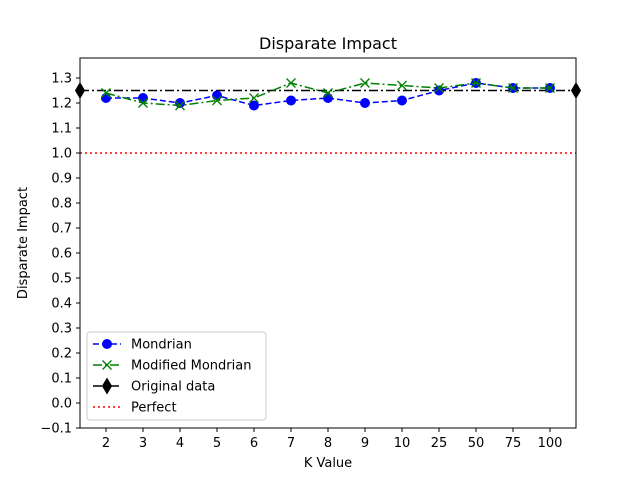 This screenshot has width=640, height=480. I want to click on x-tick-label: 9, so click(365, 443).